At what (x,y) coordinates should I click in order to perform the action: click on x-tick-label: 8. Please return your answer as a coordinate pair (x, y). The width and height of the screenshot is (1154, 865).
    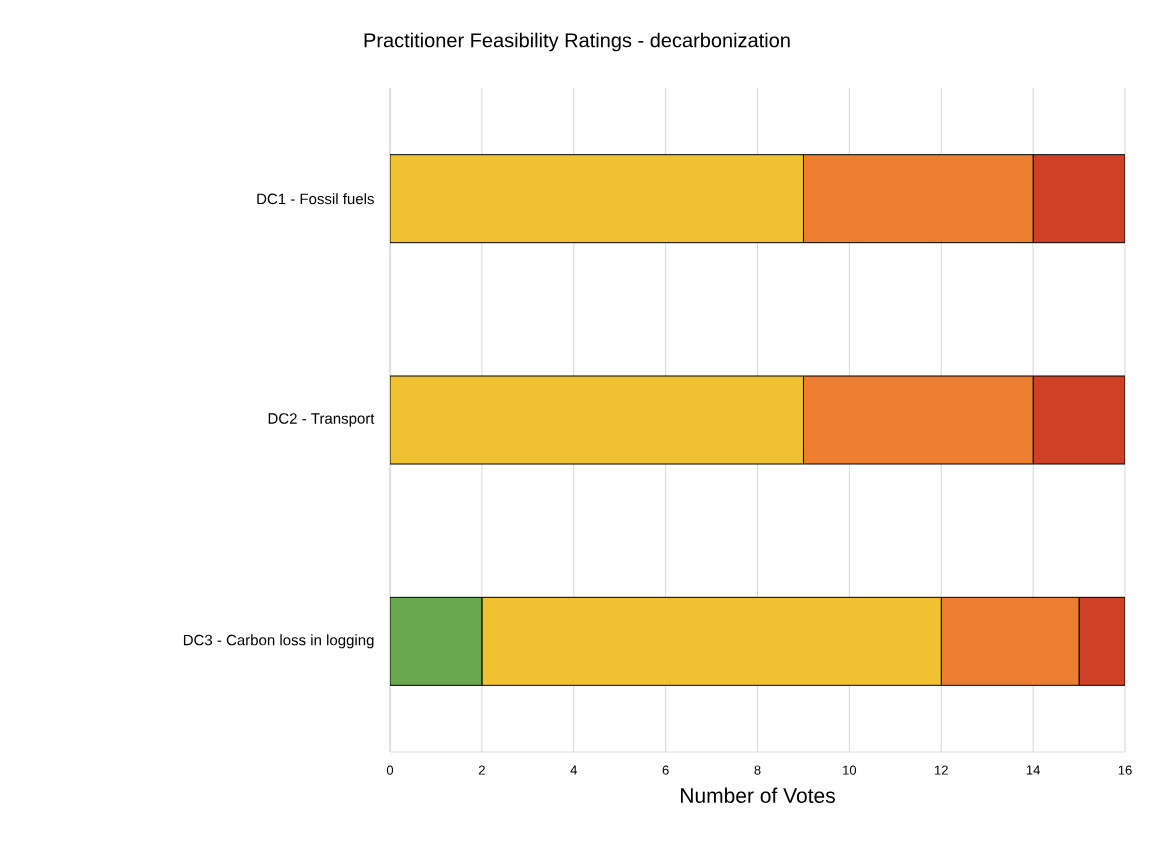
    Looking at the image, I should click on (757, 770).